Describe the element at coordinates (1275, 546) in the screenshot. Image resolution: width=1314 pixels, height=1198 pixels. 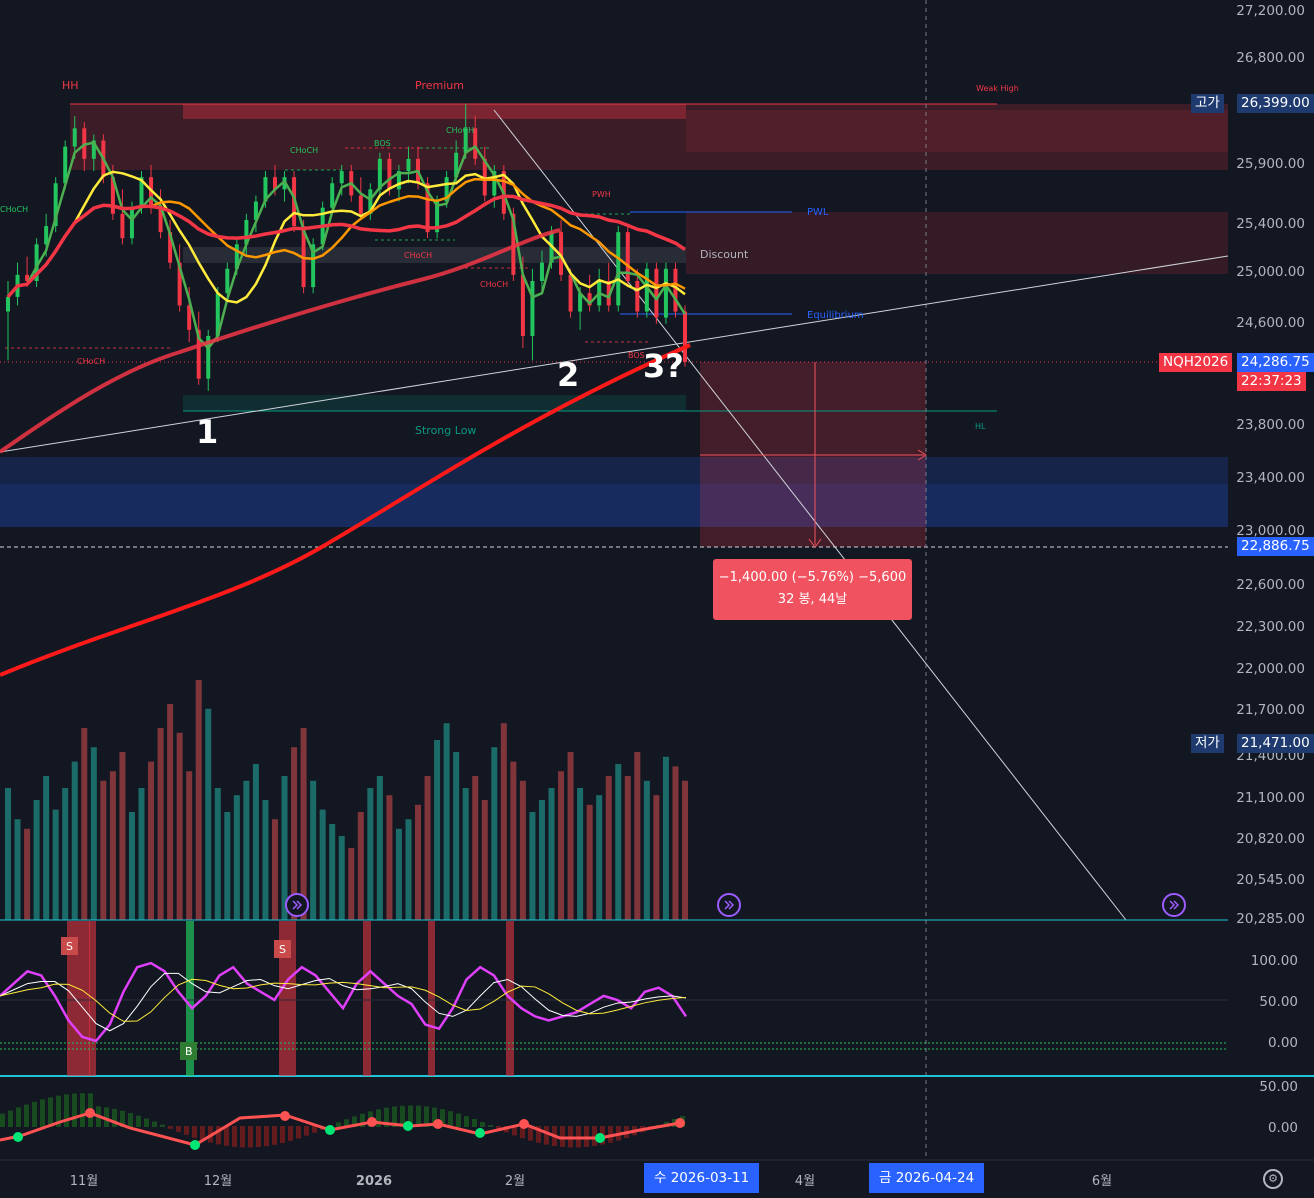
I see `target-price-badge: 22,886.75` at that location.